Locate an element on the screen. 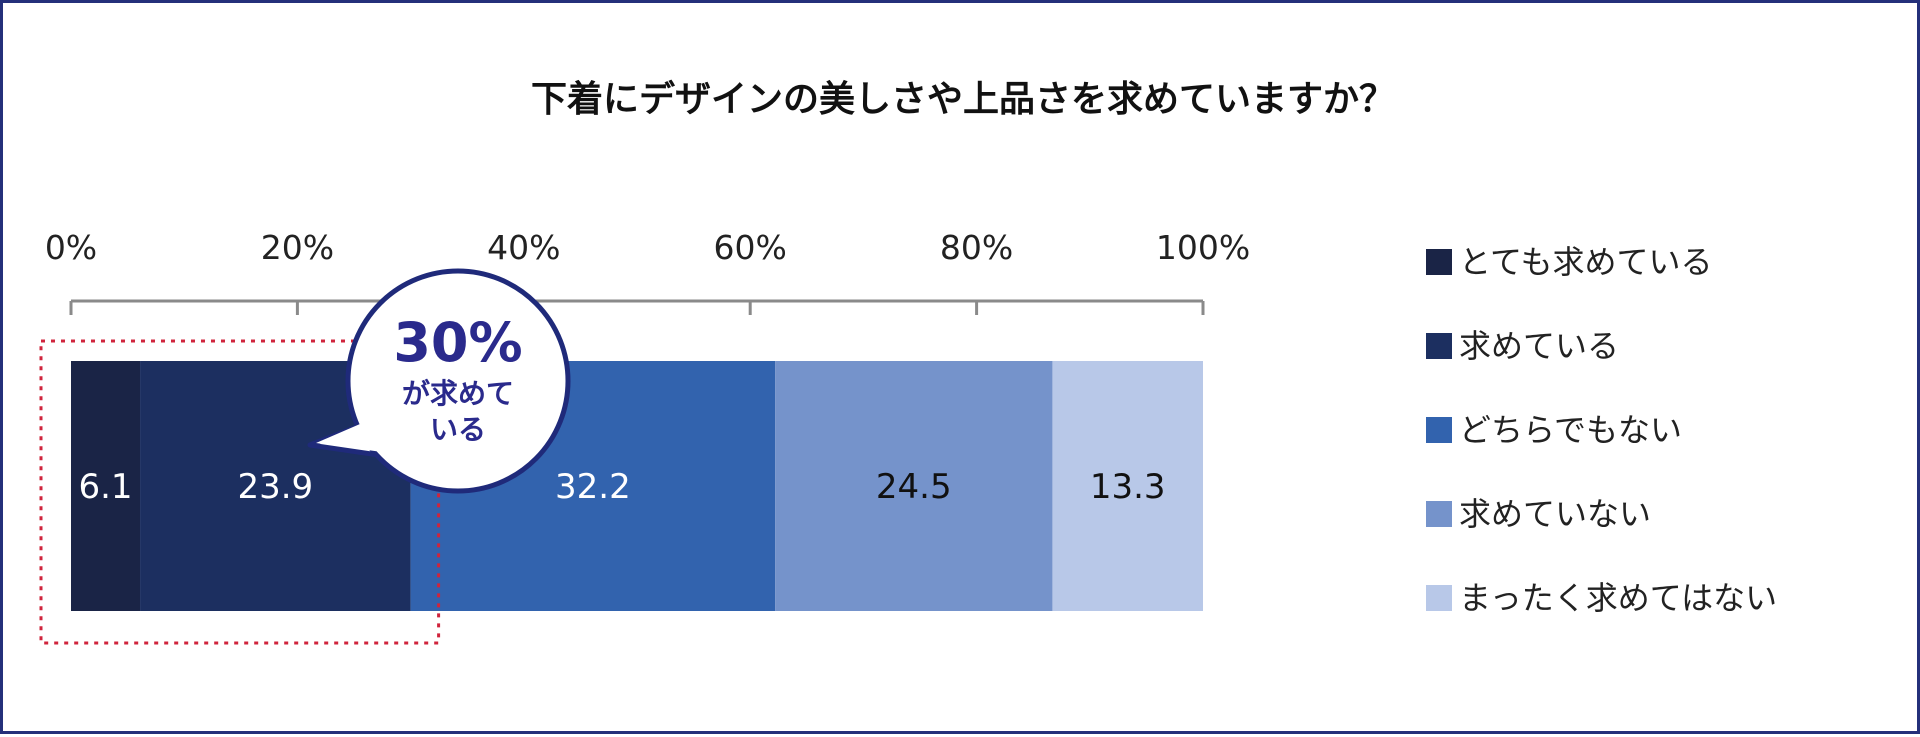 The image size is (1920, 737). bar-value-label: 13.3 is located at coordinates (1128, 487).